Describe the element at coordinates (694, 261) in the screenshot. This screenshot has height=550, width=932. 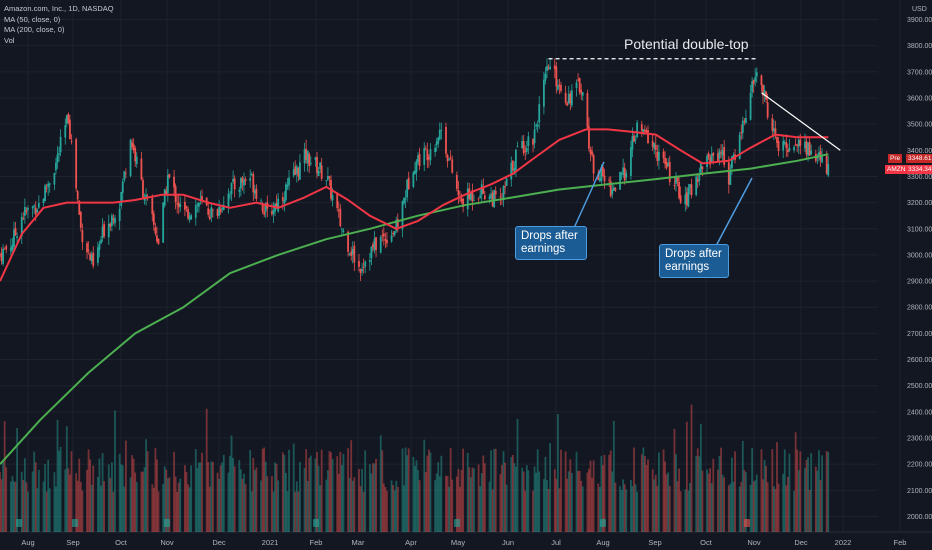
I see `earnings-callout-2: Drops after earnings` at that location.